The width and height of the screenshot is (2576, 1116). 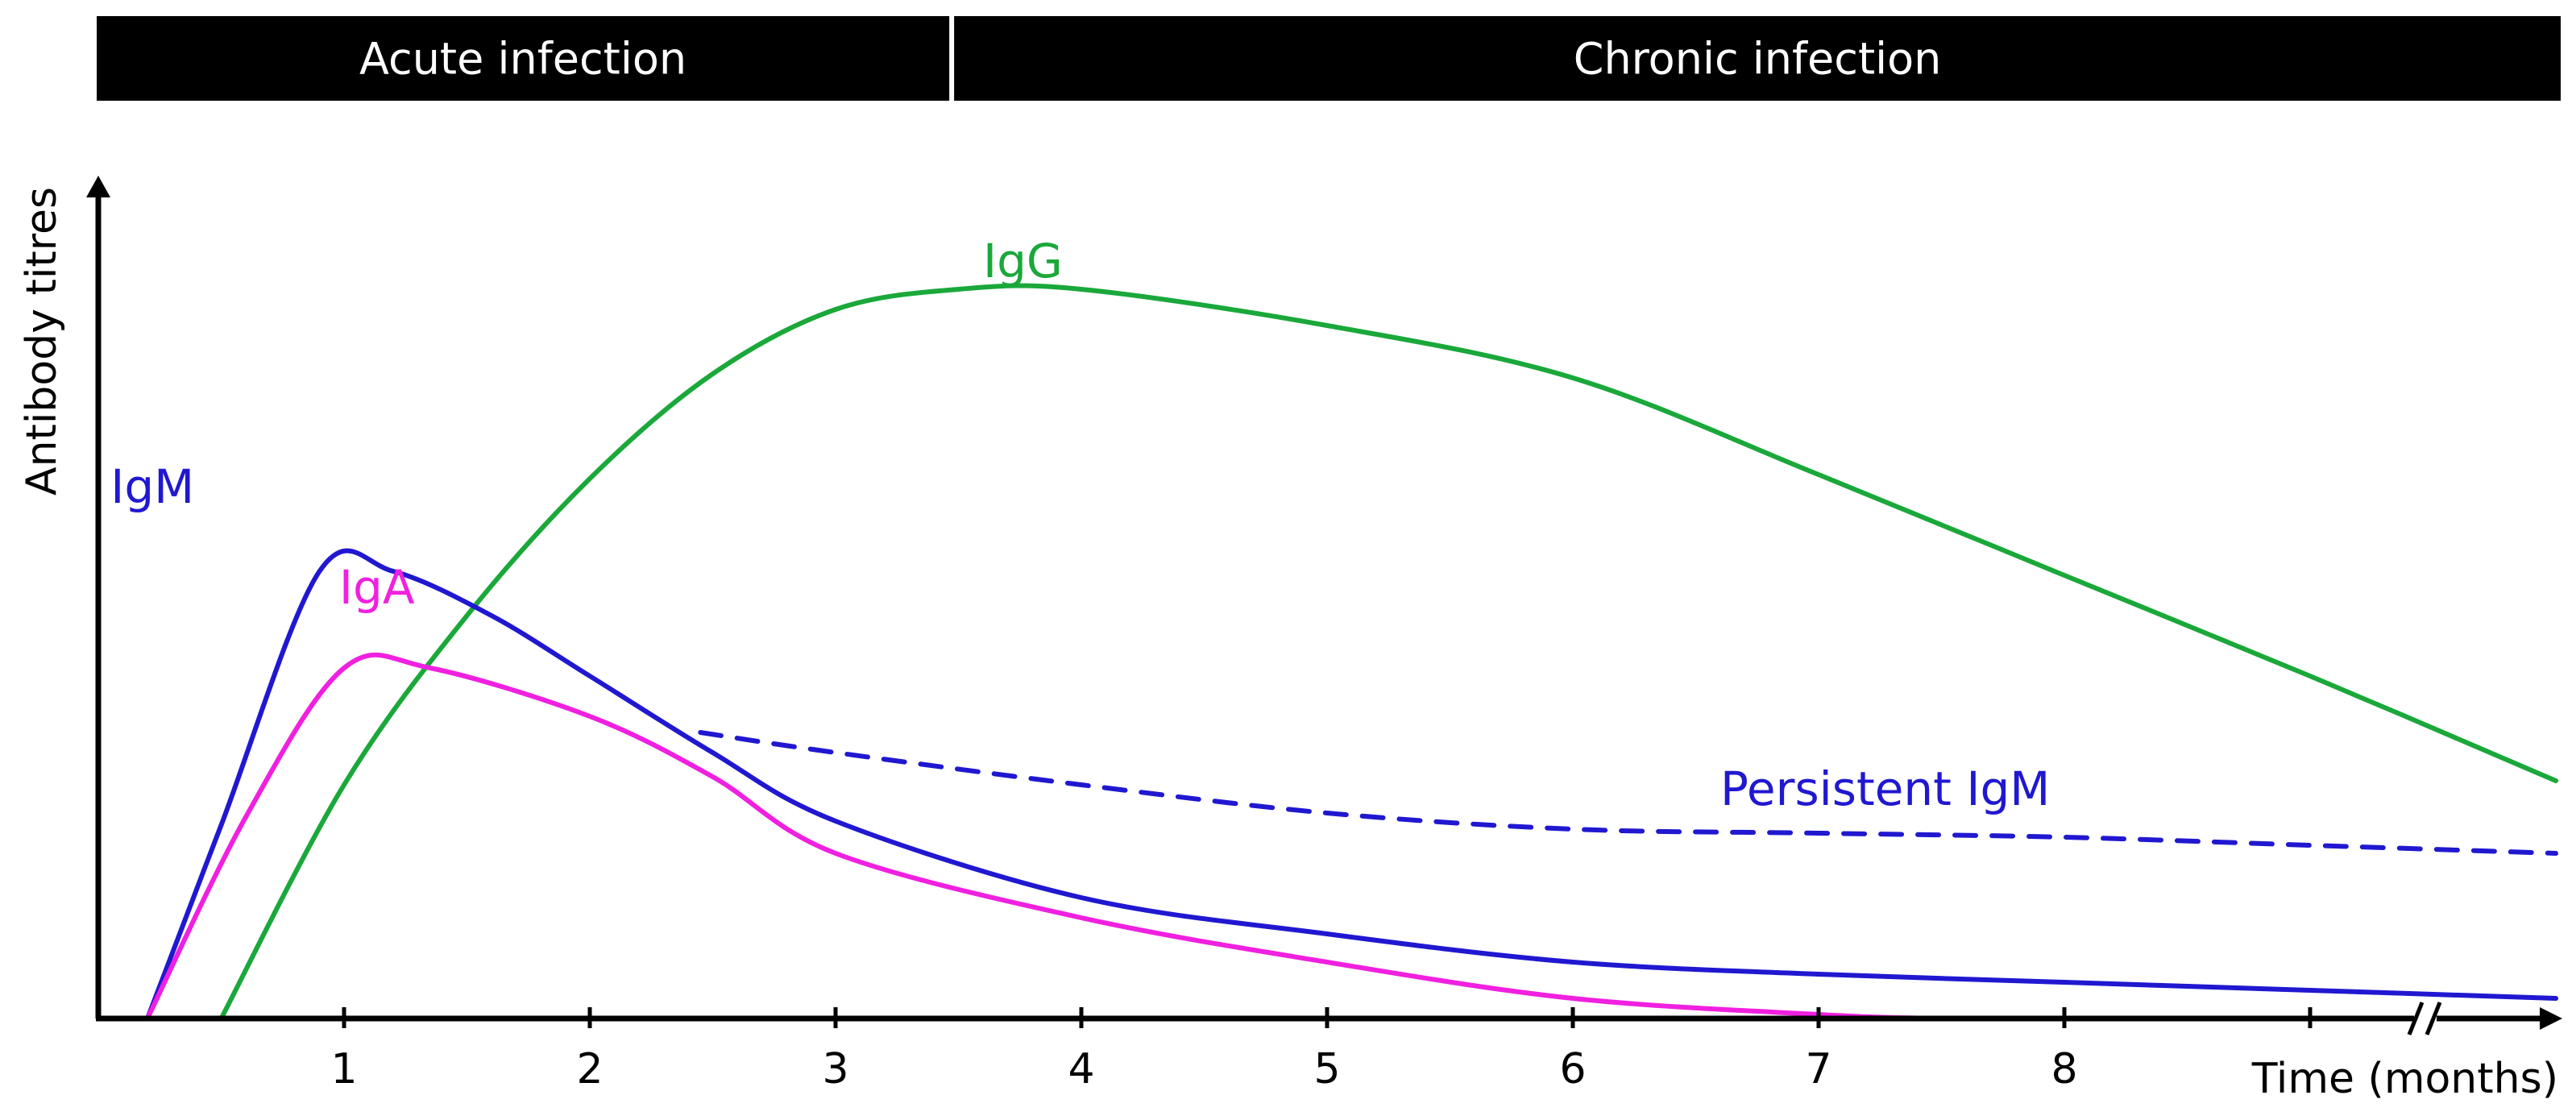 I want to click on x-tick-label: 1, so click(x=343, y=1069).